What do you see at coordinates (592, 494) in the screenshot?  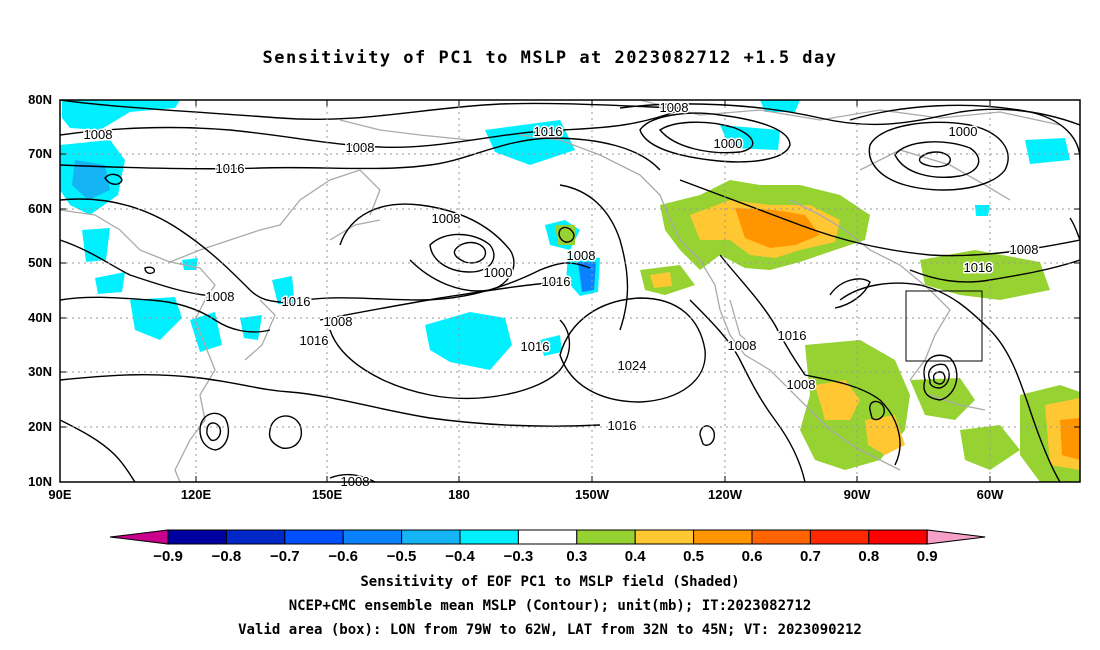 I see `lon-tick-label: 150W` at bounding box center [592, 494].